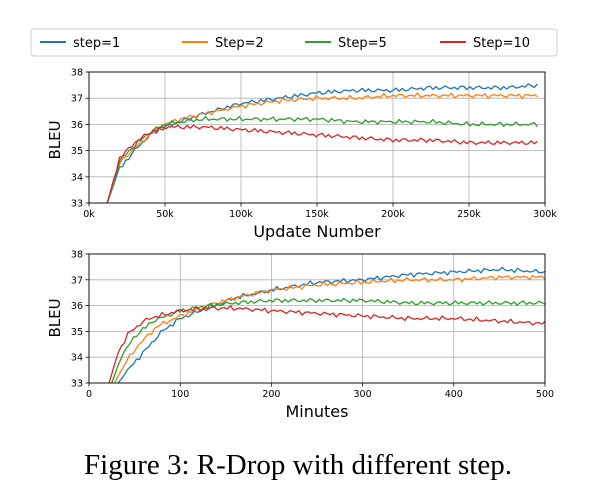  I want to click on chart0-ytick-label-4: 37, so click(77, 99).